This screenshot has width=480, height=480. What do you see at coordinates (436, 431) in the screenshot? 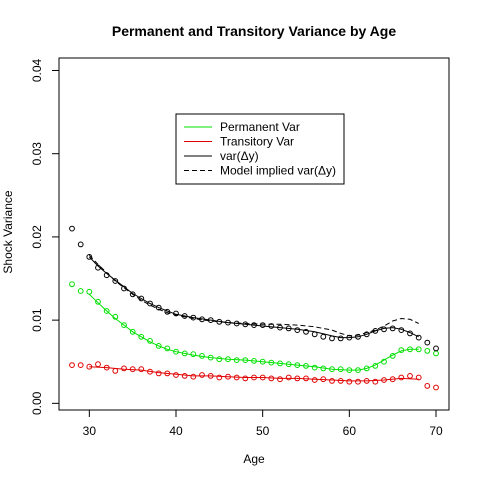
I see `x-tick-label: 70` at bounding box center [436, 431].